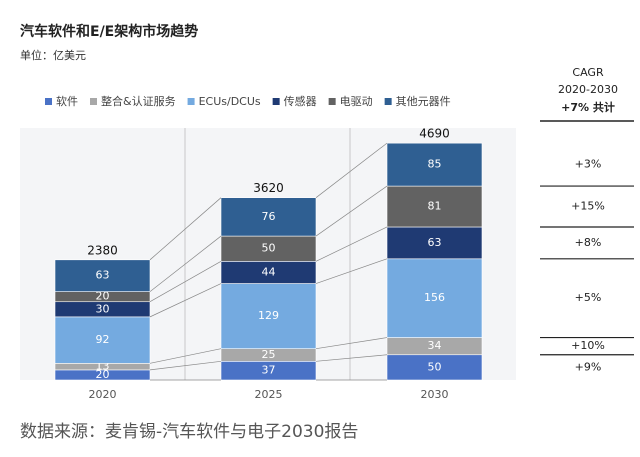  I want to click on x-tick-label: 2030, so click(435, 394).